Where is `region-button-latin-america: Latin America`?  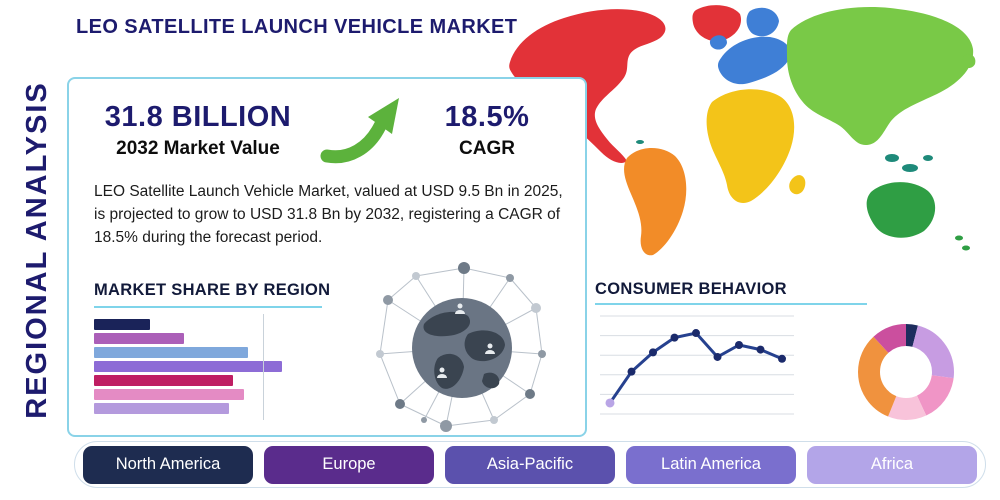 region-button-latin-america: Latin America is located at coordinates (711, 464).